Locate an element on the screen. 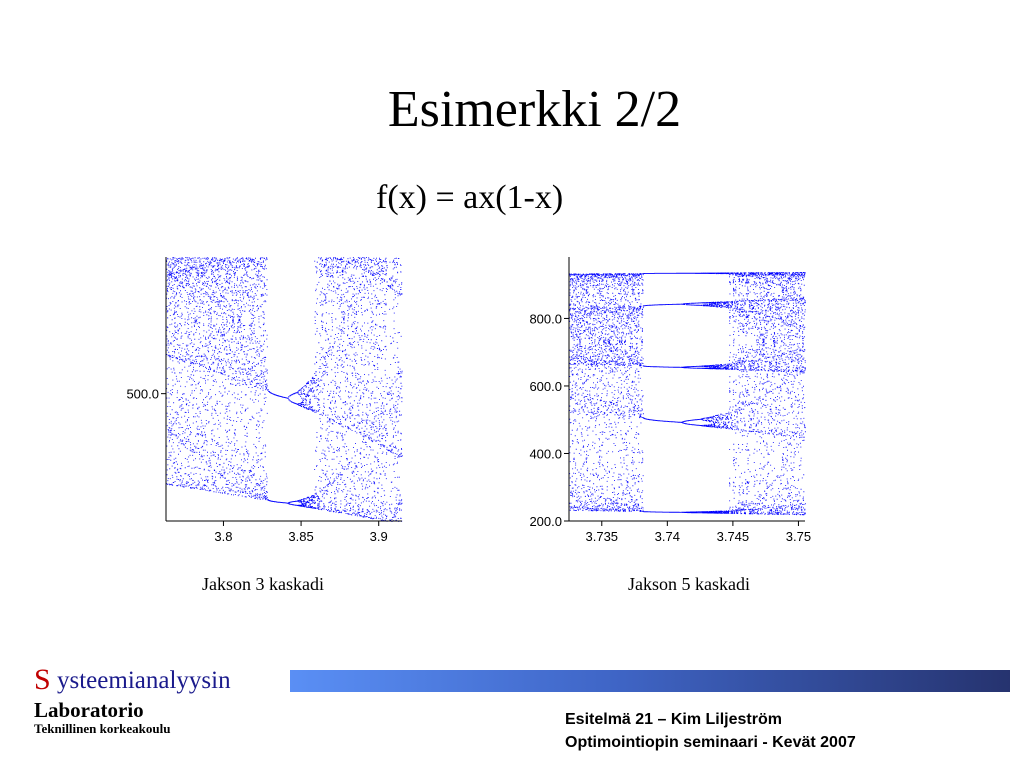  x-tick-label: 3.9 is located at coordinates (379, 536).